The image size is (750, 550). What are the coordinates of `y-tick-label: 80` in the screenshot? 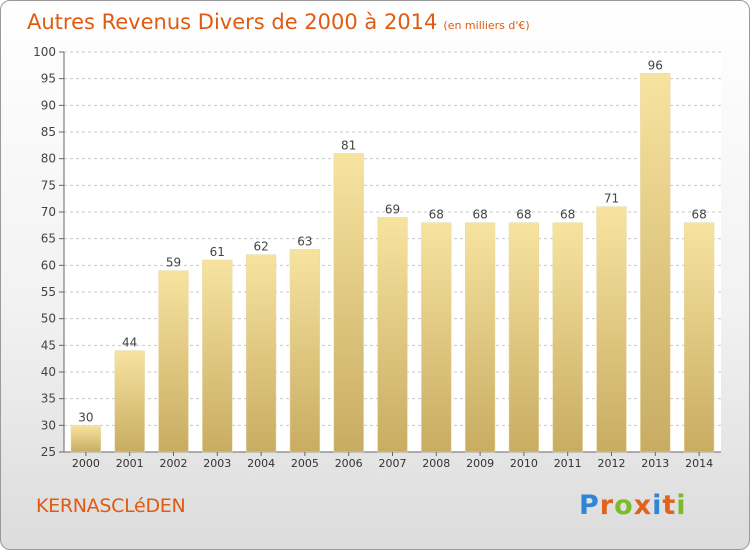 It's located at (48, 159).